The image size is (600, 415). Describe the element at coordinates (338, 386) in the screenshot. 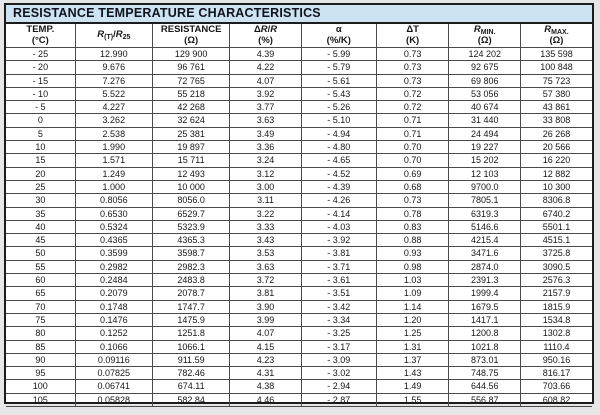

I see `table-cell-alpha: - 2.94` at that location.